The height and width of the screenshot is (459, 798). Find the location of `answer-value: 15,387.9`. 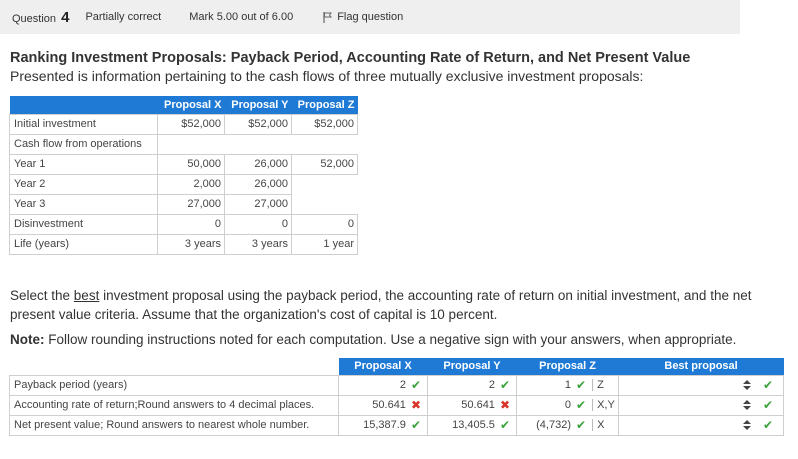

answer-value: 15,387.9 is located at coordinates (384, 425).